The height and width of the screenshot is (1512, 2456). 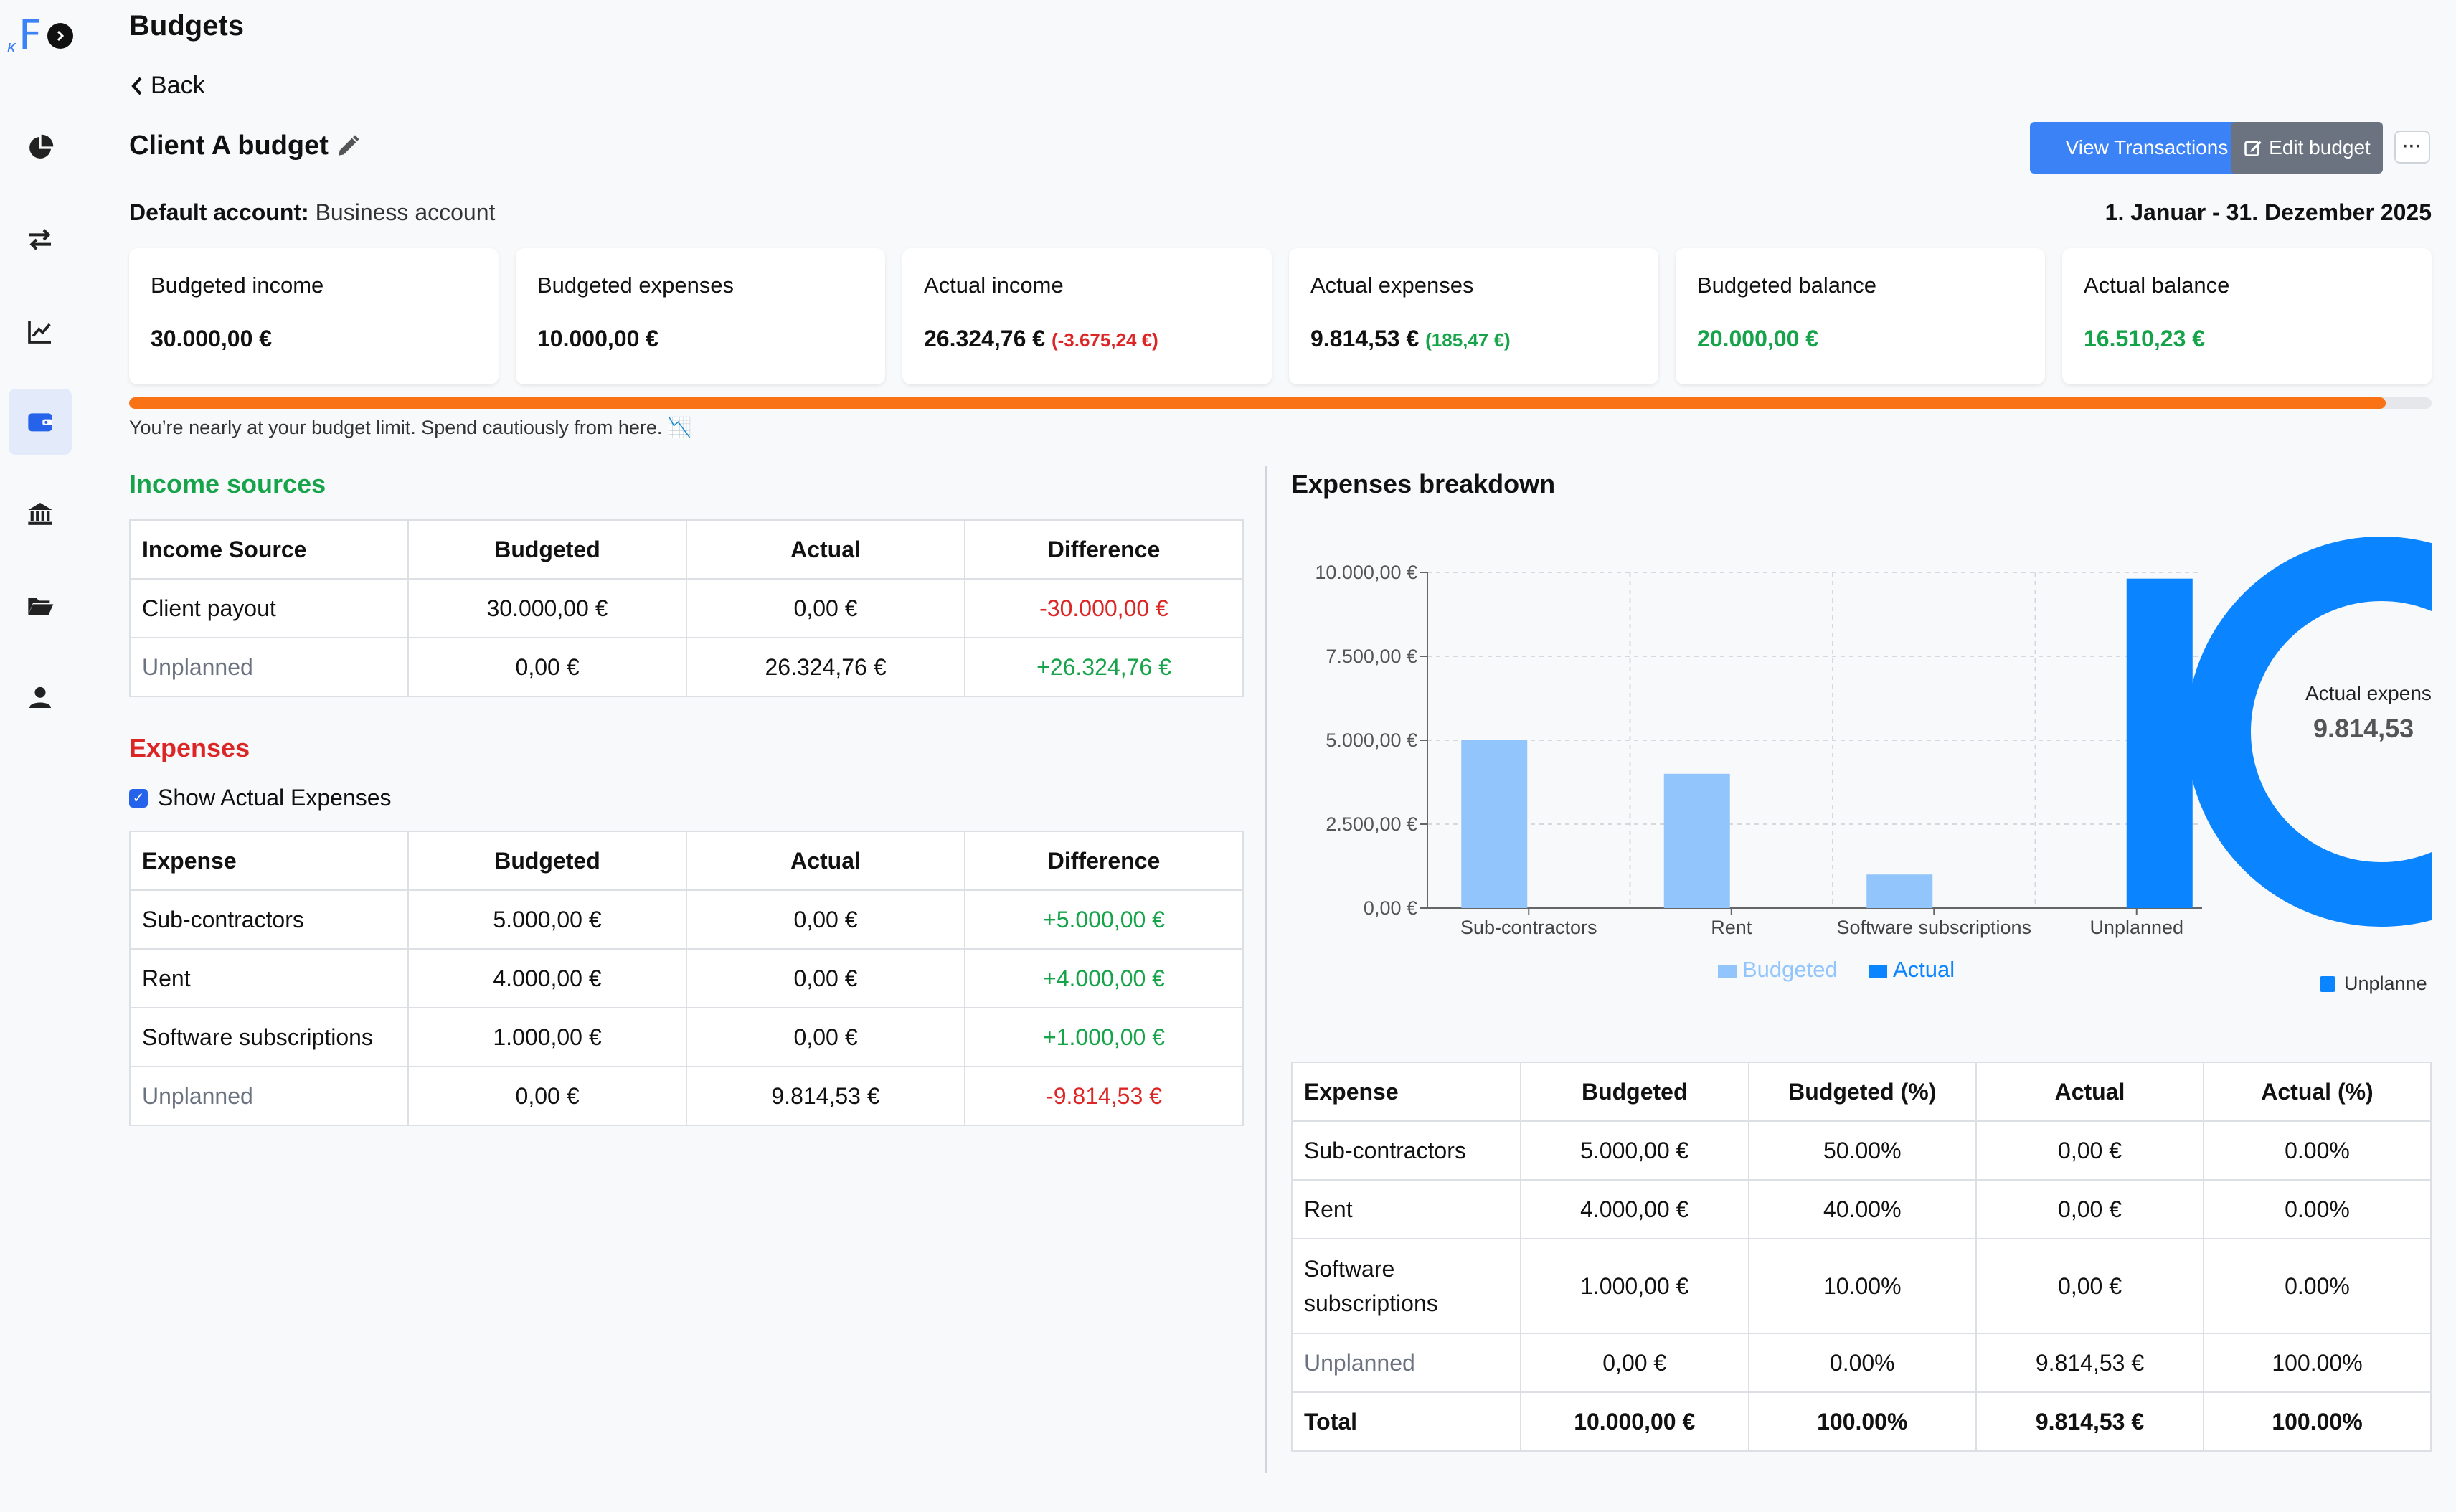 I want to click on expense-difference: +1.000,00 €, so click(x=1104, y=1037).